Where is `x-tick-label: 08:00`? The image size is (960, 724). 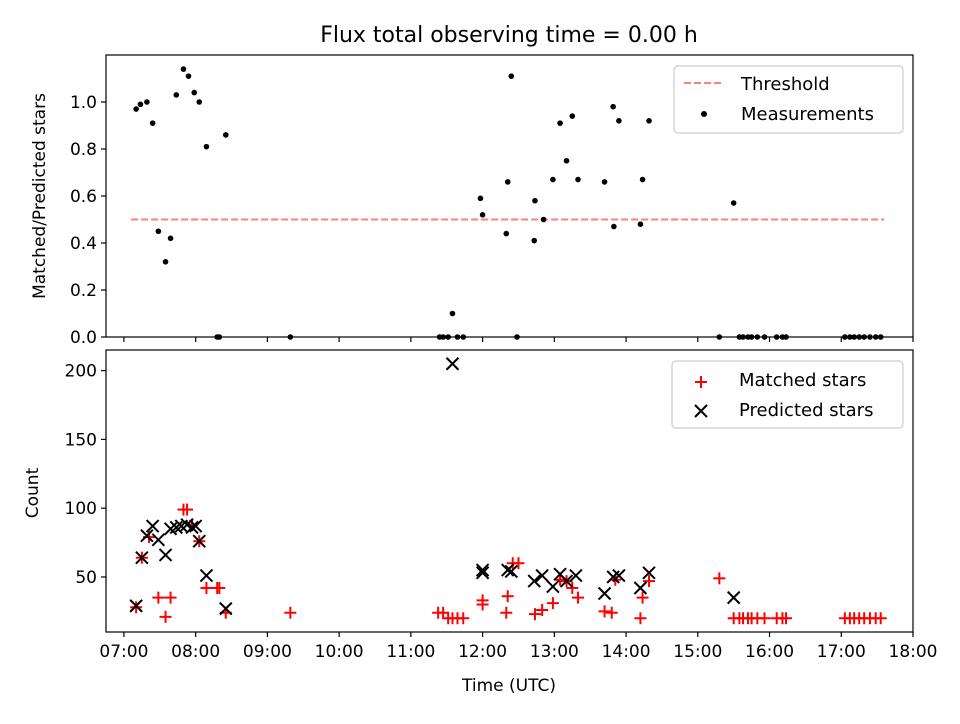
x-tick-label: 08:00 is located at coordinates (195, 652).